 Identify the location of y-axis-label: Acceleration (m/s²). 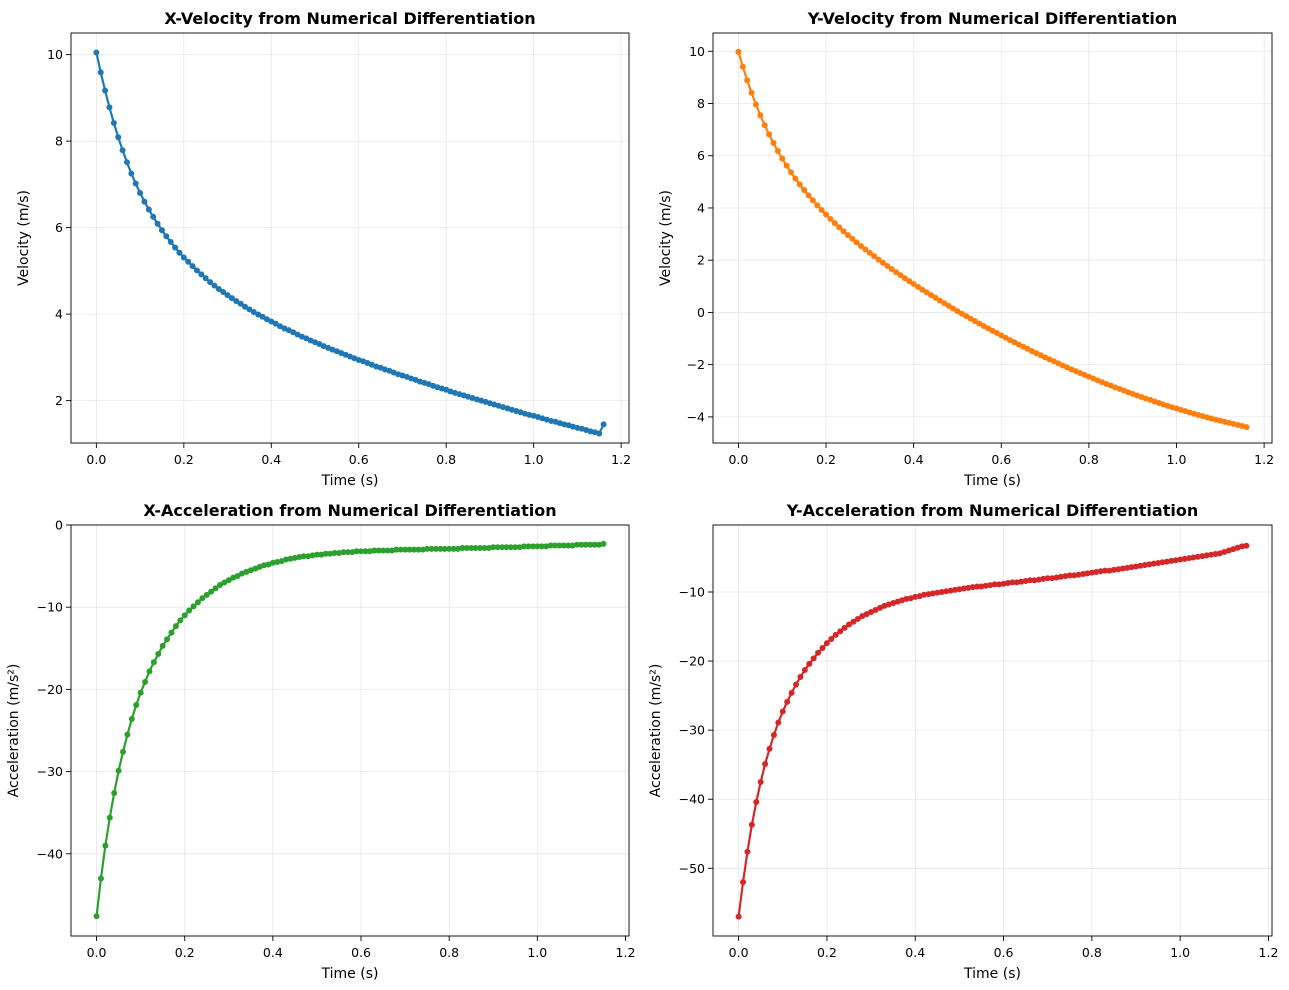
(656, 731).